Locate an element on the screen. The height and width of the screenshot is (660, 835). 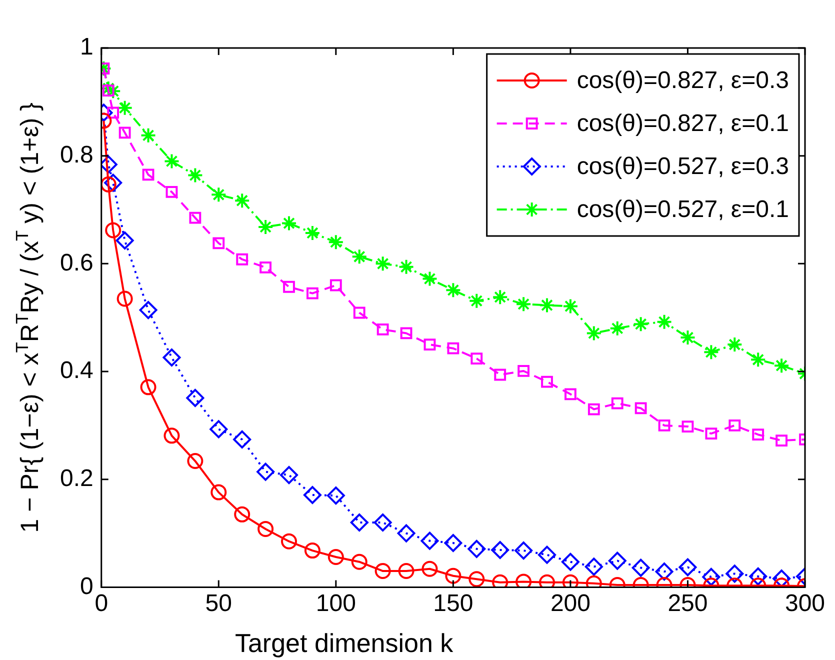
y-tick-label: 0.6 is located at coordinates (77, 262).